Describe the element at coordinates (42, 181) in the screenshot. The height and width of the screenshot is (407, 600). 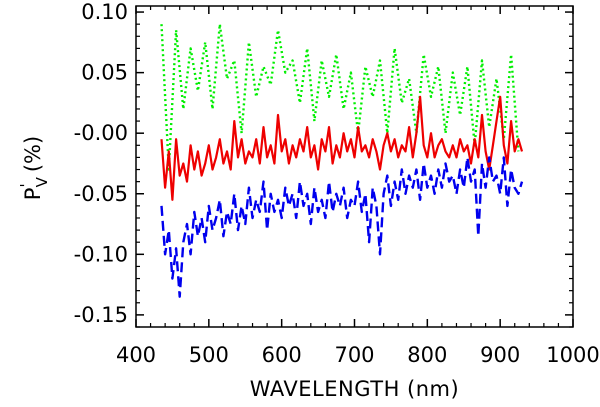
I see `y-axis-title-sub: V` at that location.